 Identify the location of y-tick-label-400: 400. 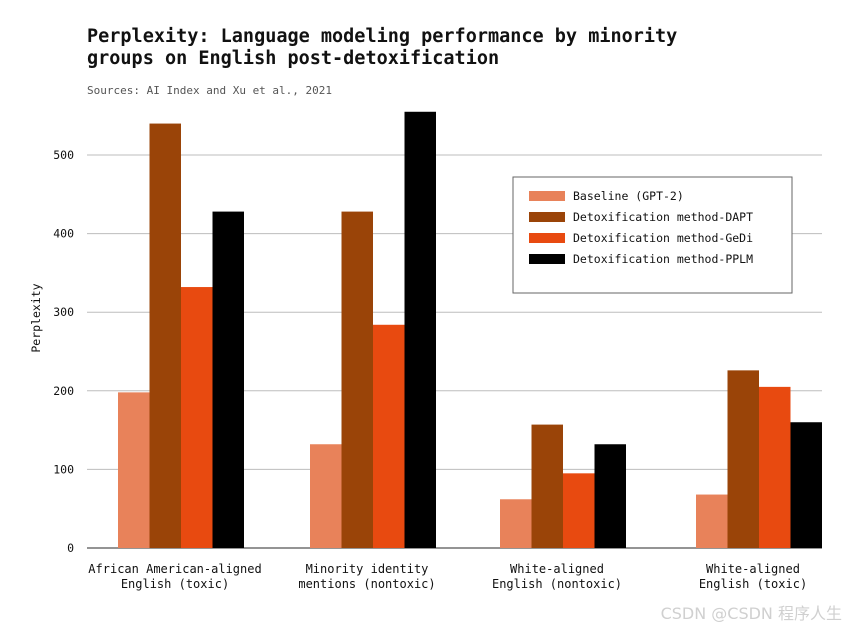
(63, 234).